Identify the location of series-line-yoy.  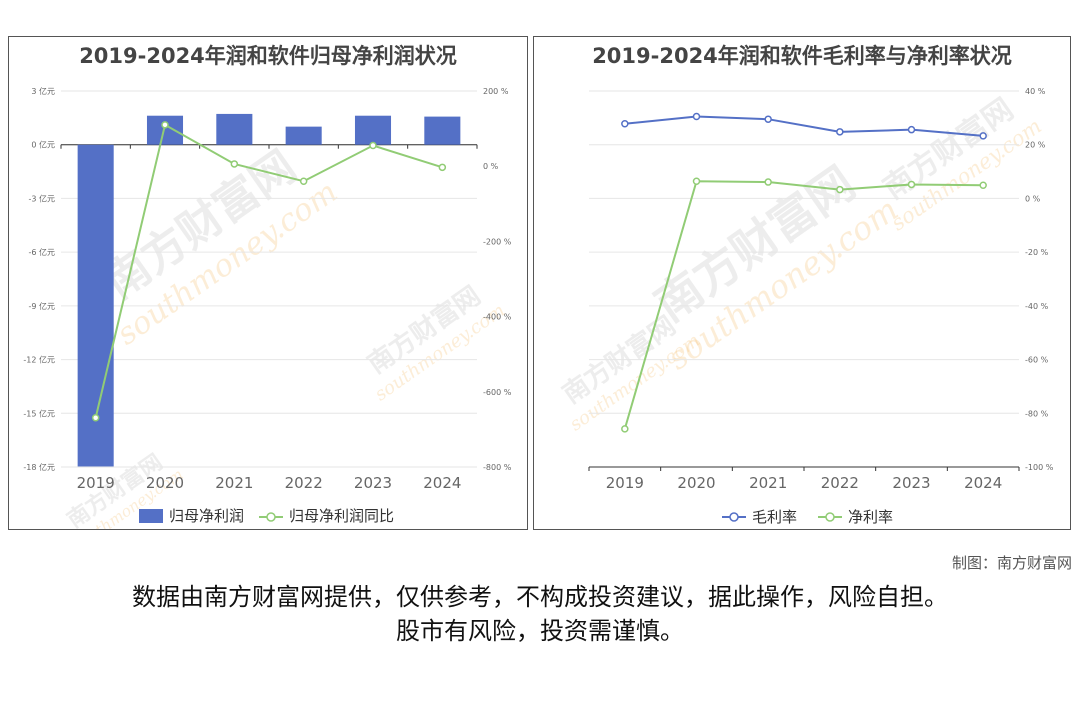
(268, 270).